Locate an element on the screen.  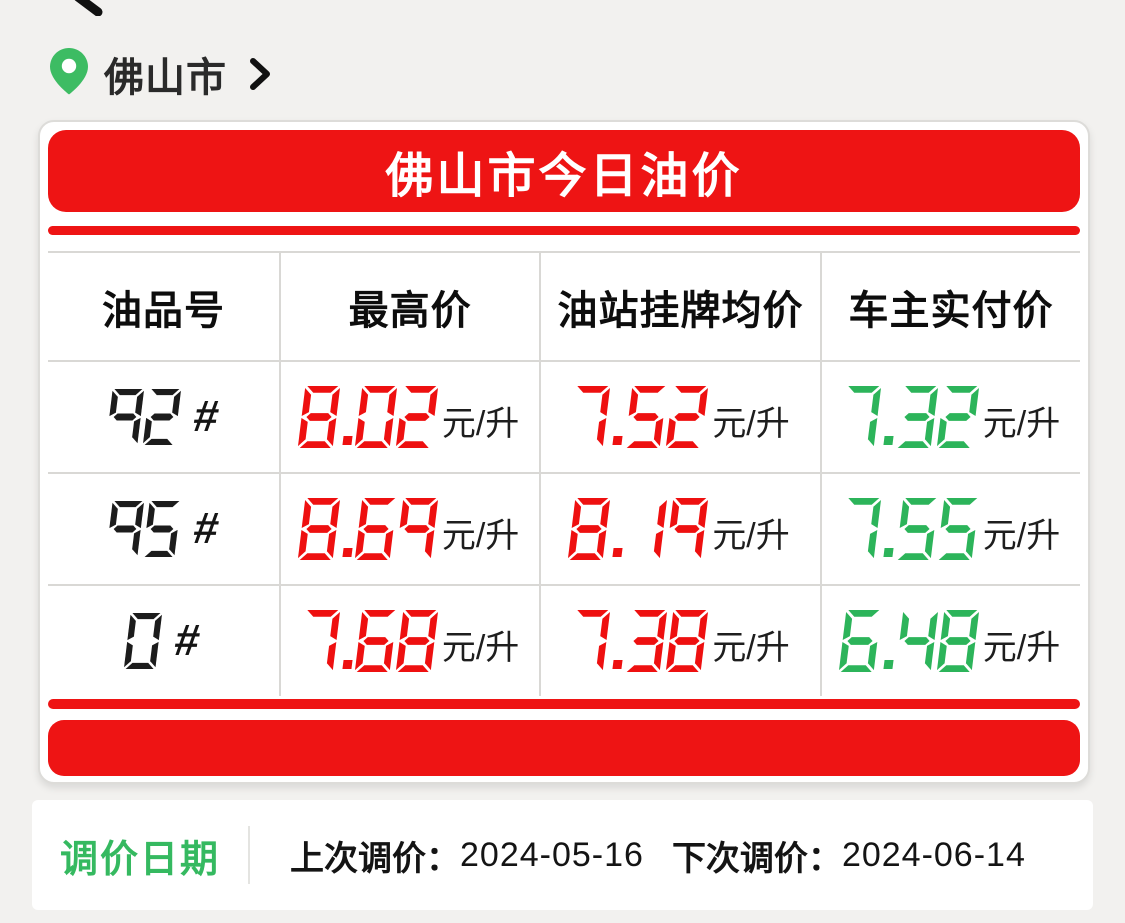
location-pin-icon is located at coordinates (69, 74).